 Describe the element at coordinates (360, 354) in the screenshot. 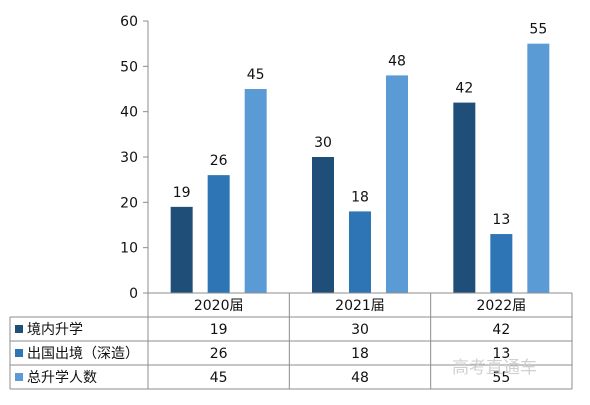

I see `table-cell: 18` at that location.